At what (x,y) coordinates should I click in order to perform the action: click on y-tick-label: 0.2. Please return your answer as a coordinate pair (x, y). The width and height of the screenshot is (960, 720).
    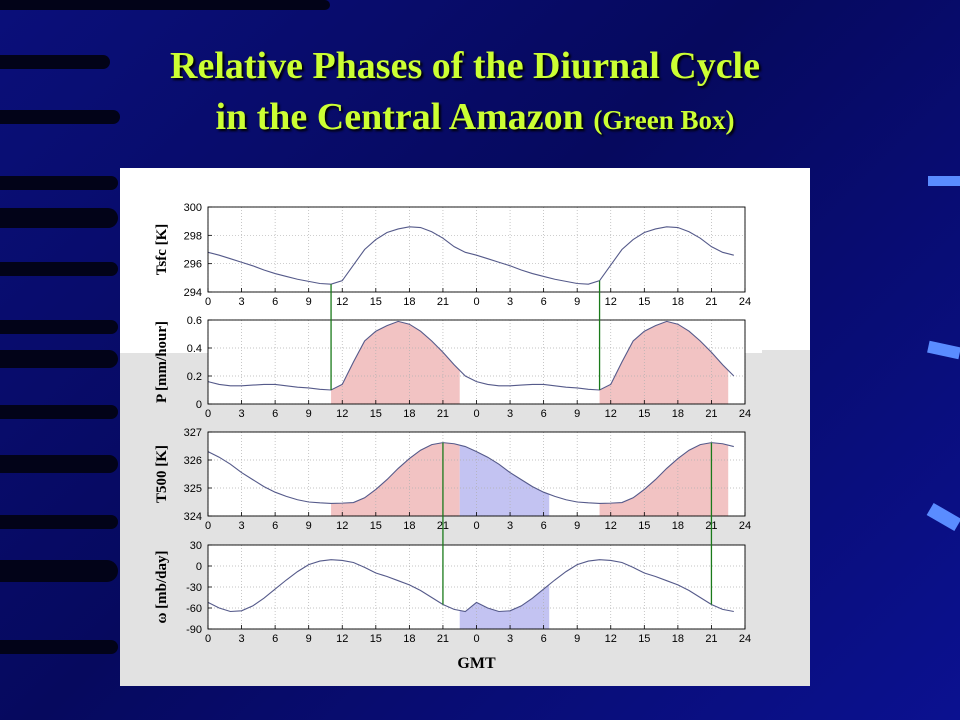
    Looking at the image, I should click on (194, 377).